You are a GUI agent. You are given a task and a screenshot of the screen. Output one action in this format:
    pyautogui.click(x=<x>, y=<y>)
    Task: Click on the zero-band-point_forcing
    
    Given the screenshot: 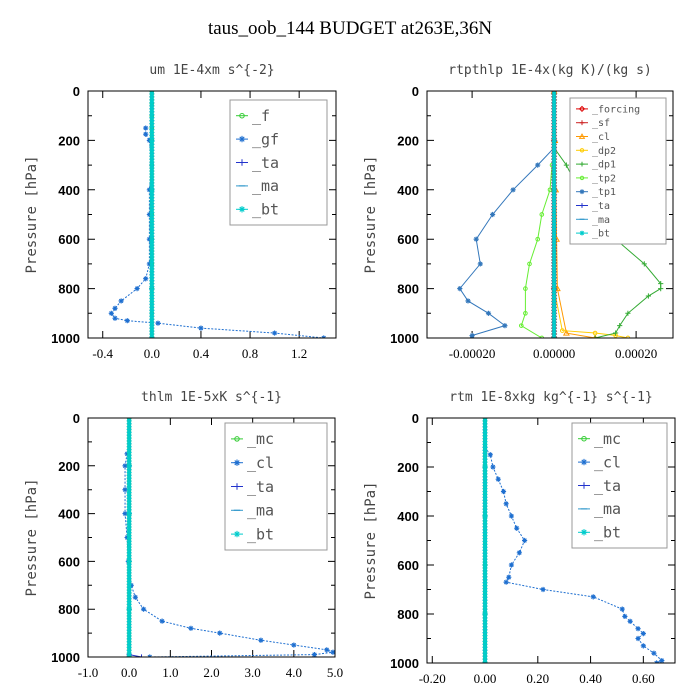 What is the action you would take?
    pyautogui.click(x=554, y=335)
    